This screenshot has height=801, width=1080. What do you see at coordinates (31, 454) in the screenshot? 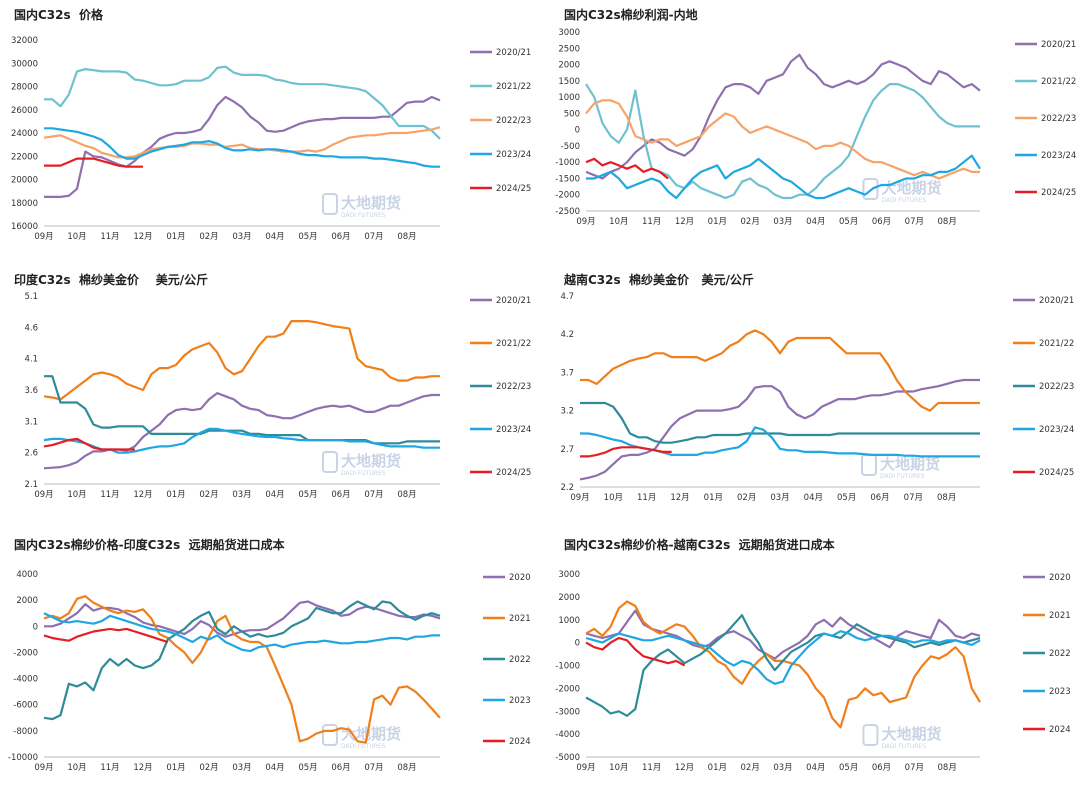
I see `y-tick-label: 2.6` at bounding box center [31, 454].